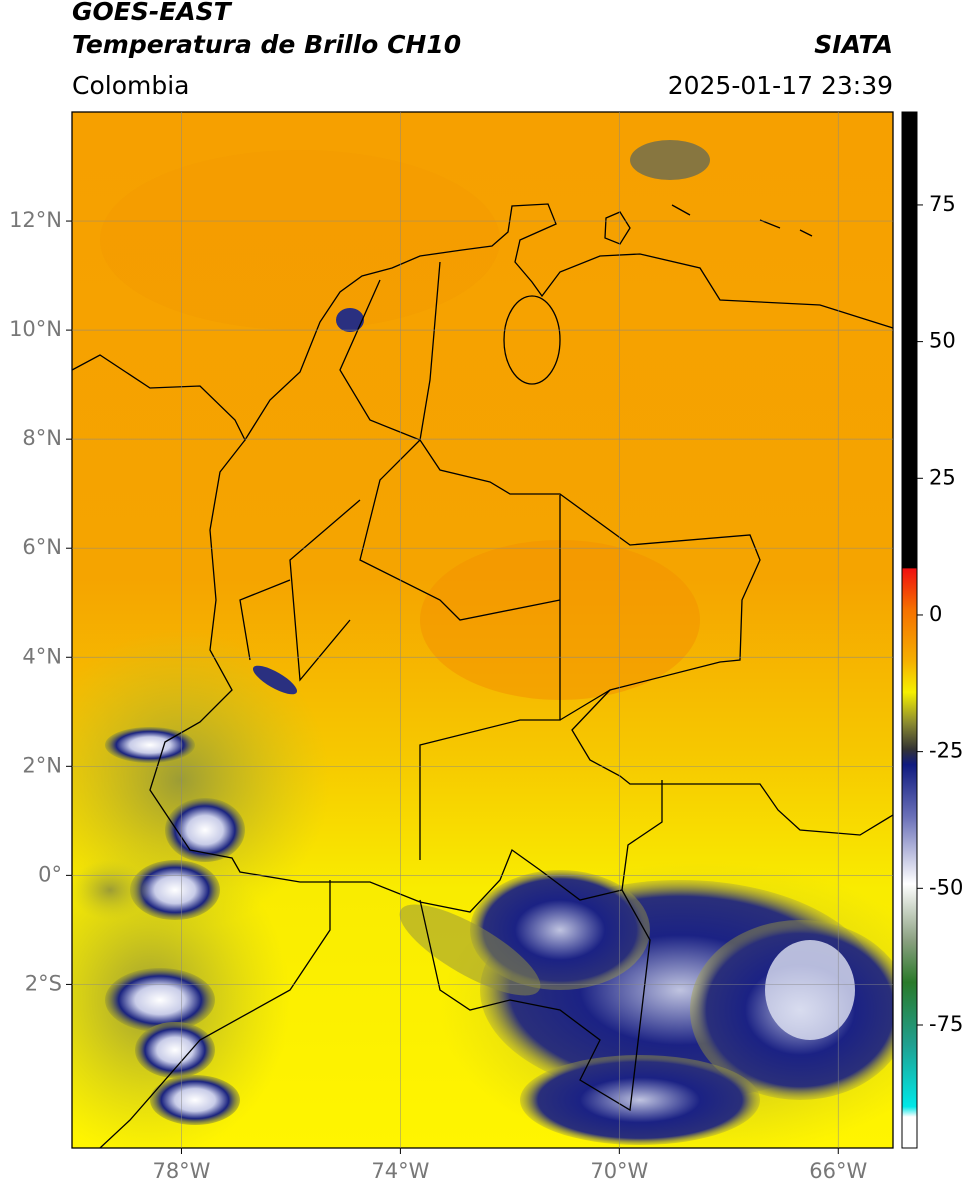  I want to click on colorbar-tick-label: 75, so click(942, 204).